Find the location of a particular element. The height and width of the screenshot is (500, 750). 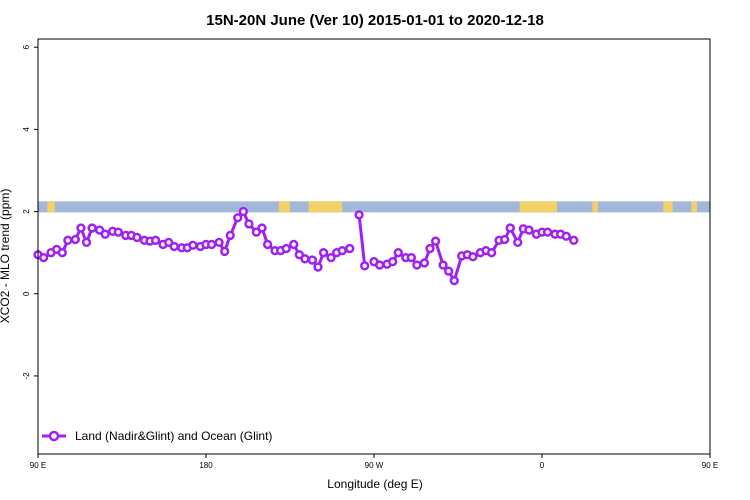

ocean-band is located at coordinates (374, 207).